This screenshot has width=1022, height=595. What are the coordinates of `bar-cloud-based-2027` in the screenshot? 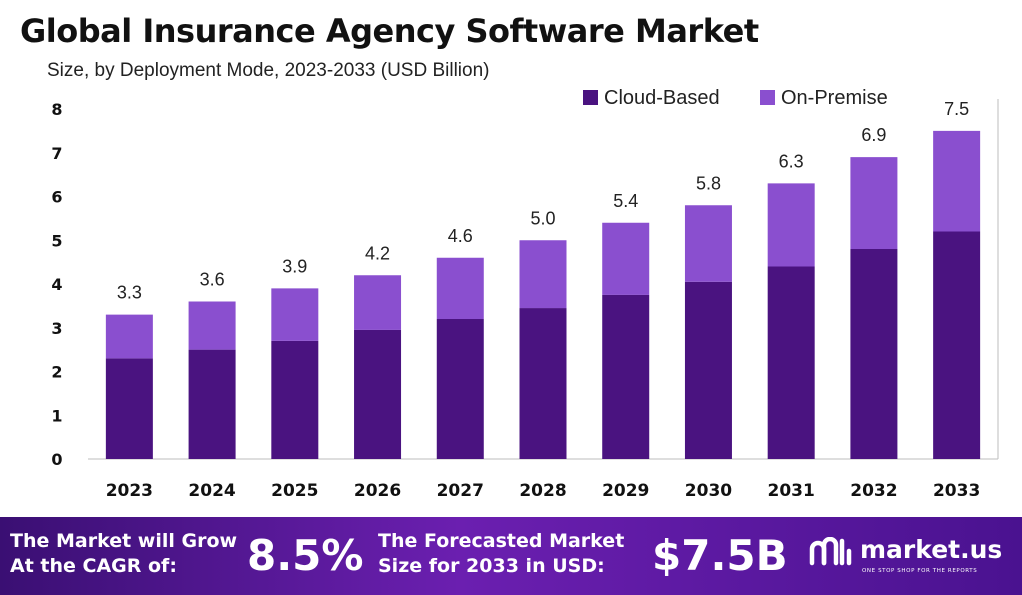 It's located at (460, 389).